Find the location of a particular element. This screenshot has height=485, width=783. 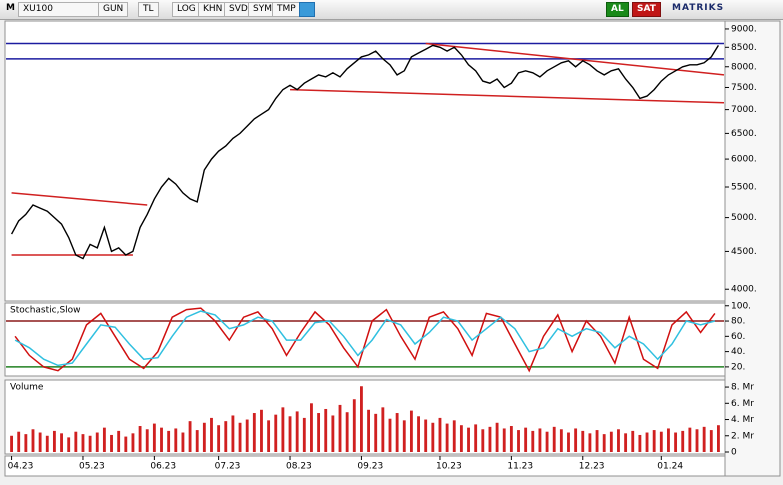

y-tick-label: 0 is located at coordinates (734, 453).